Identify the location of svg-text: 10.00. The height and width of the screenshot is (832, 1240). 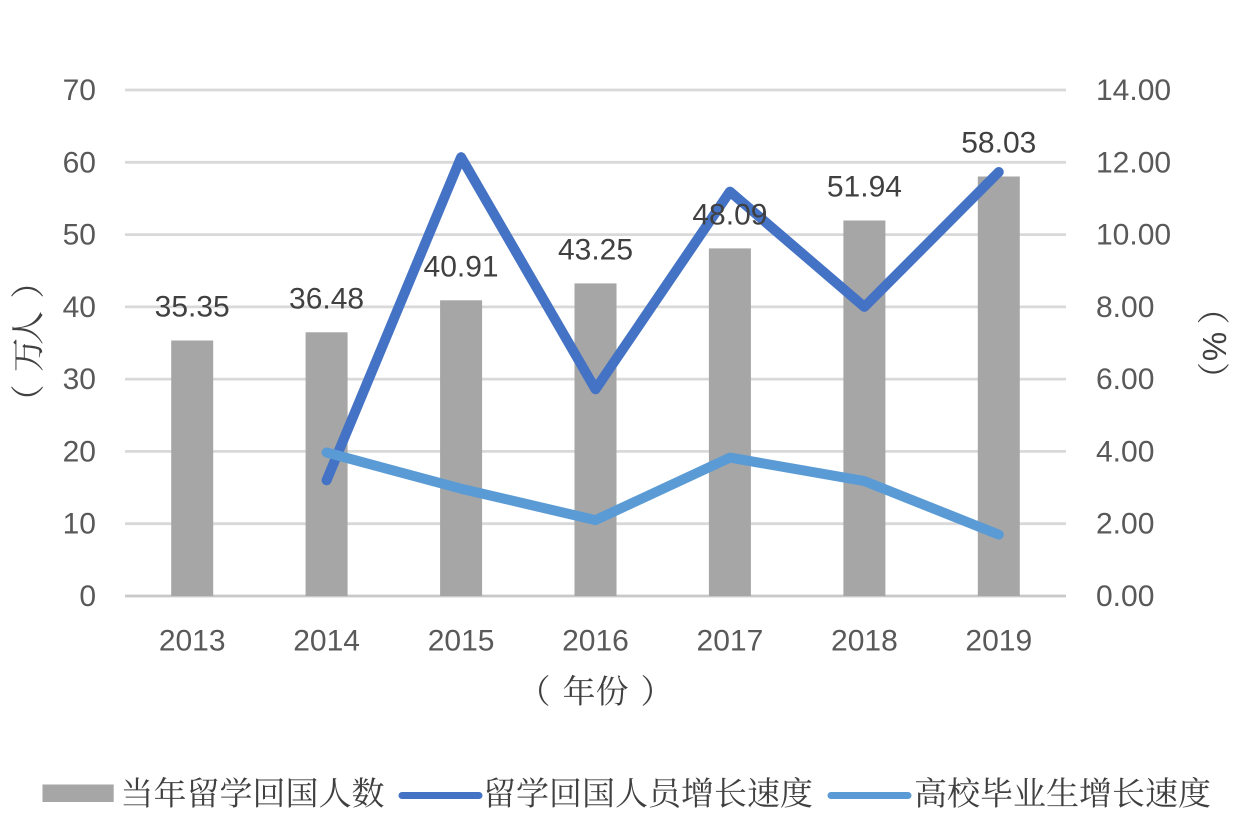
(1133, 235).